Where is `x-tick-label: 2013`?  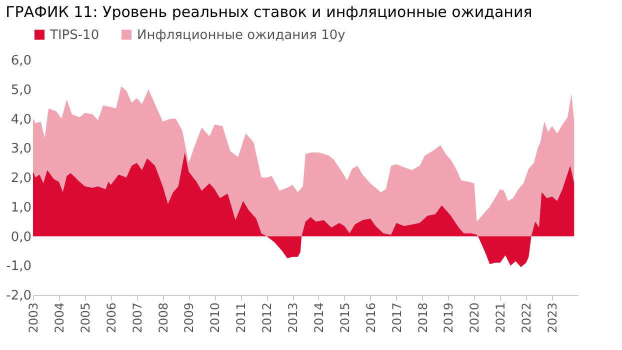 x-tick-label: 2013 is located at coordinates (293, 318).